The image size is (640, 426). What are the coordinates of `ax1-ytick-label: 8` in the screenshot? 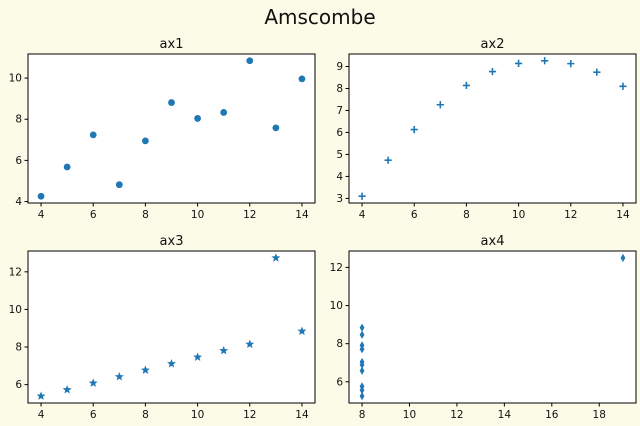 It's located at (18, 120).